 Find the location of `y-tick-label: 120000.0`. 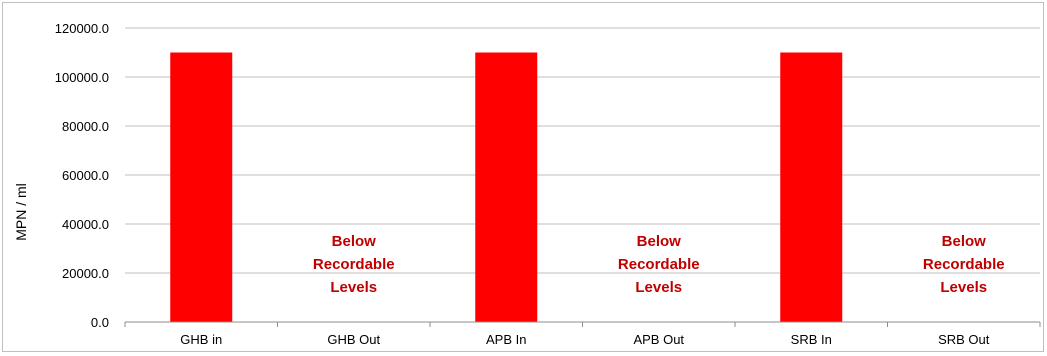

y-tick-label: 120000.0 is located at coordinates (82, 28).